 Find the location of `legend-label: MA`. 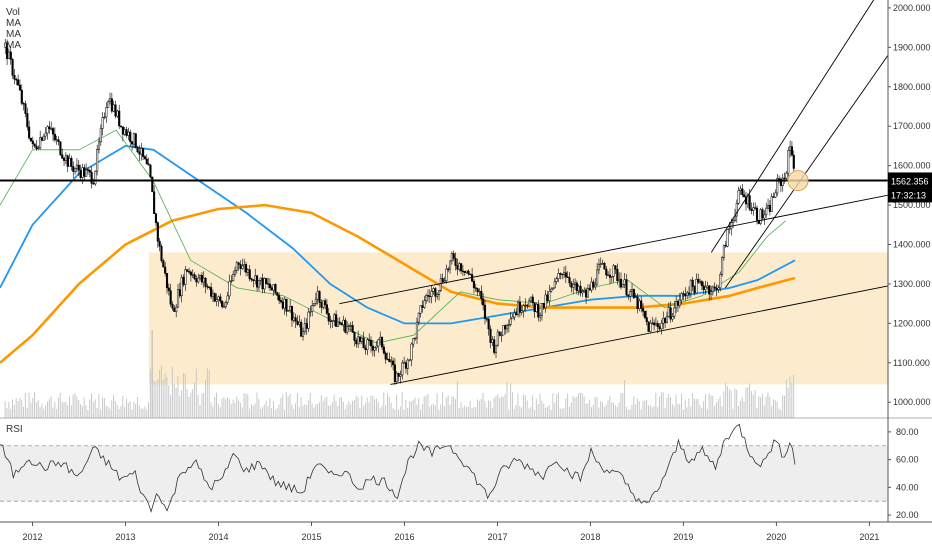

legend-label: MA is located at coordinates (13, 45).